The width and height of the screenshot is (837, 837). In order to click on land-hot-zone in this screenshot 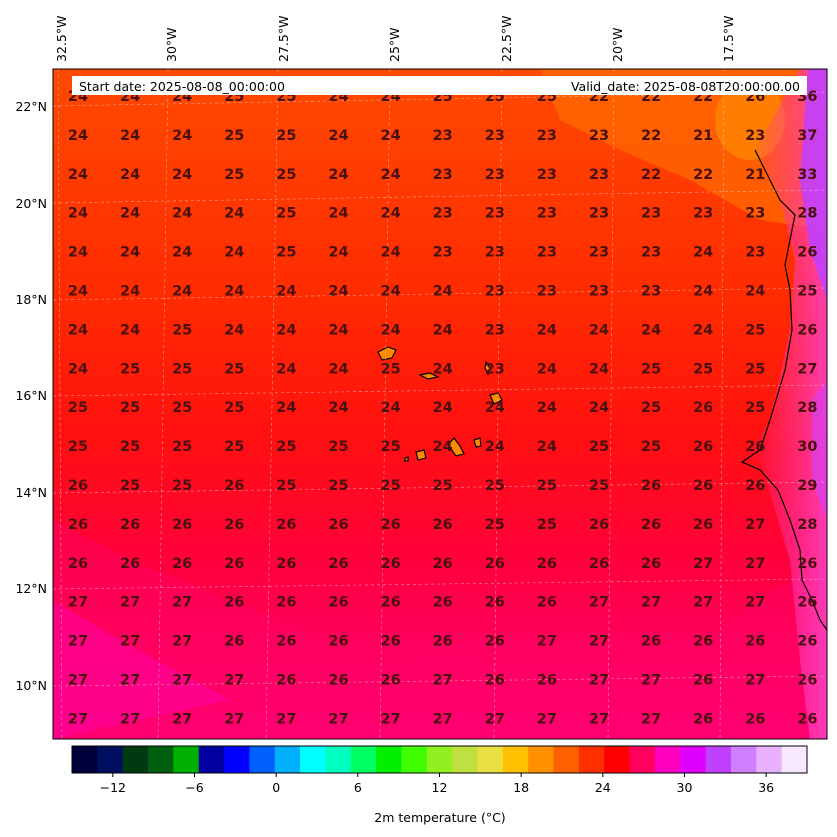, I will do `click(813, 184)`.